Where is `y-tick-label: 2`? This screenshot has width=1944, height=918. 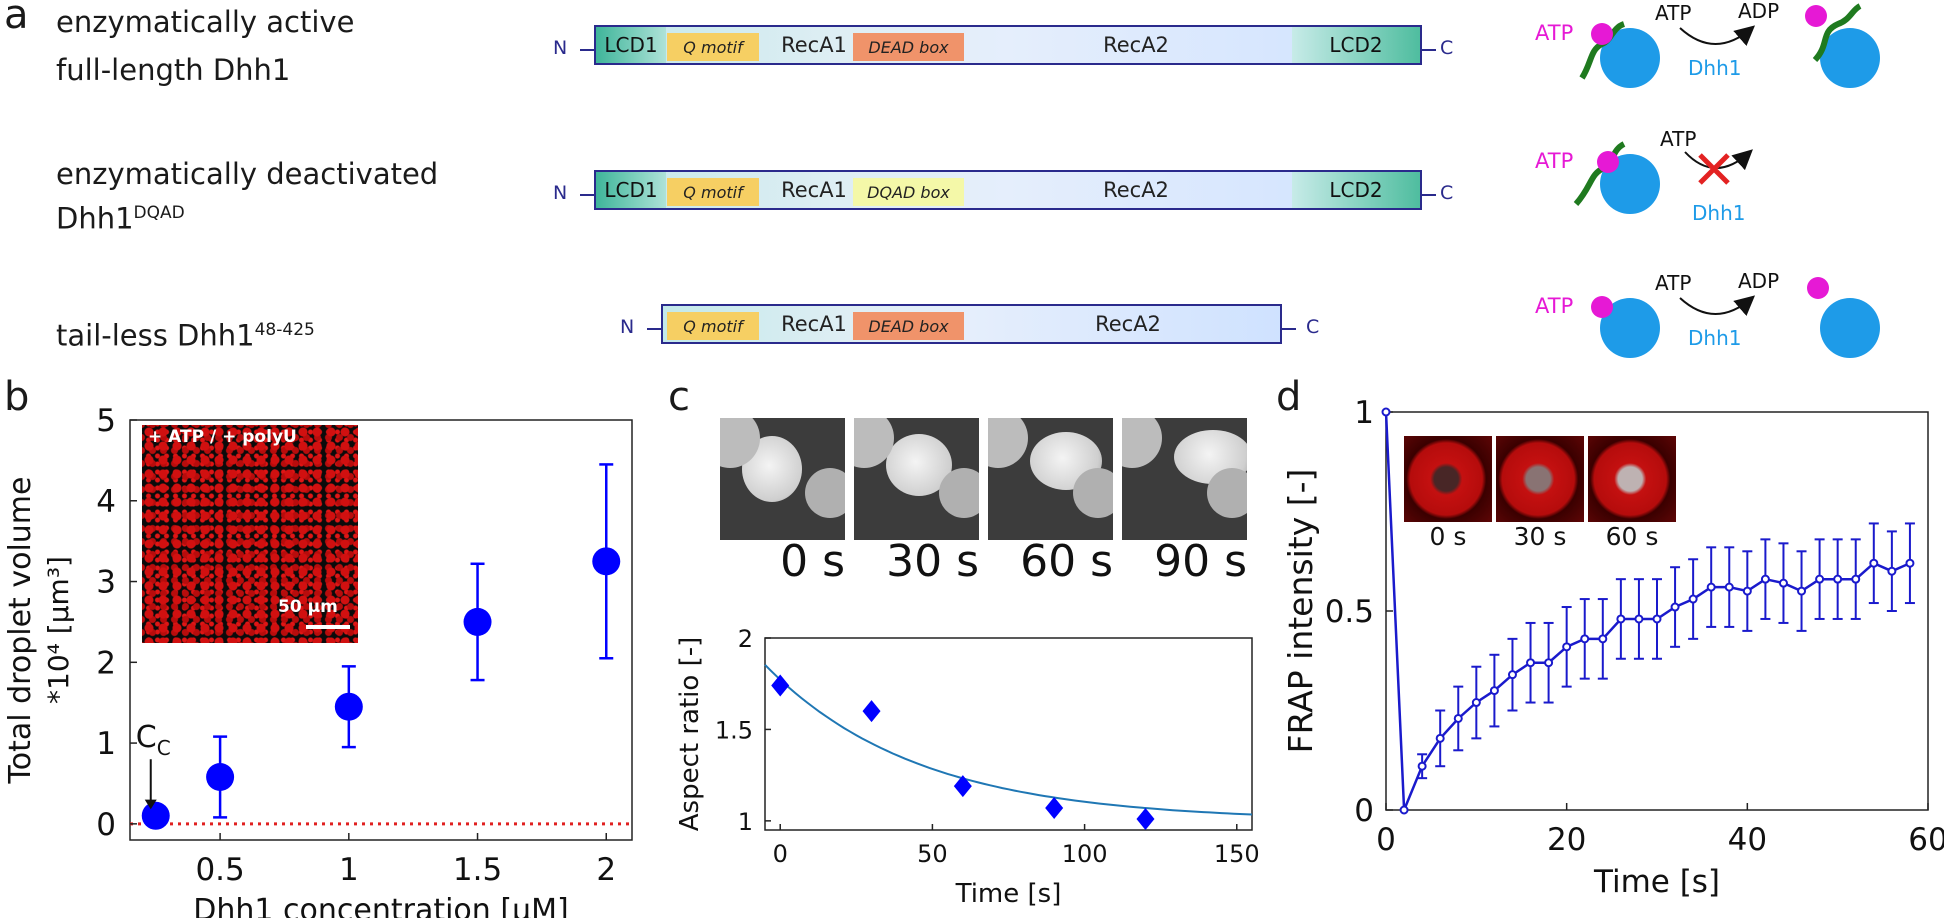
y-tick-label: 2 is located at coordinates (106, 663).